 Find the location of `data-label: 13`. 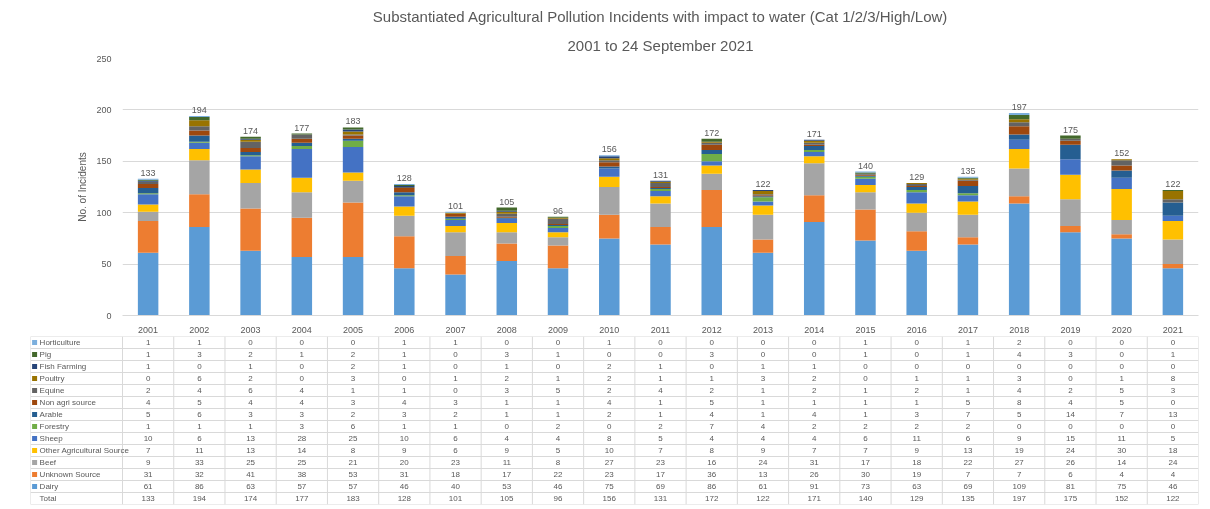

data-label: 13 is located at coordinates (251, 450).